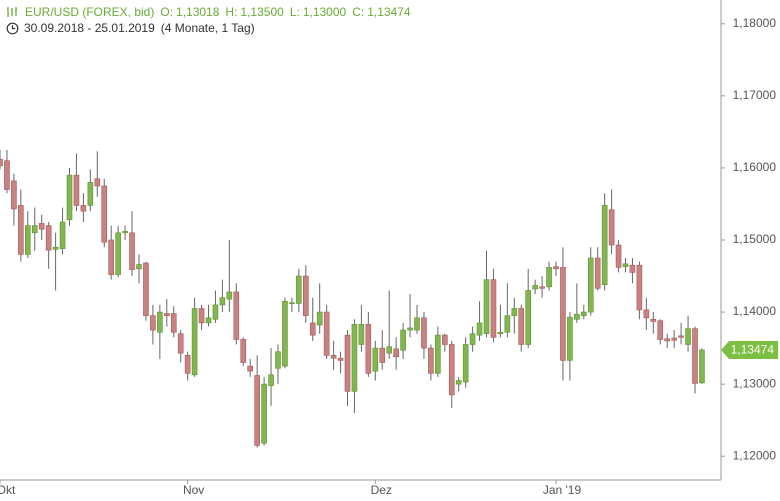 The image size is (780, 501). Describe the element at coordinates (89, 28) in the screenshot. I see `period: 30.09.2018 - 25.01.2019` at that location.